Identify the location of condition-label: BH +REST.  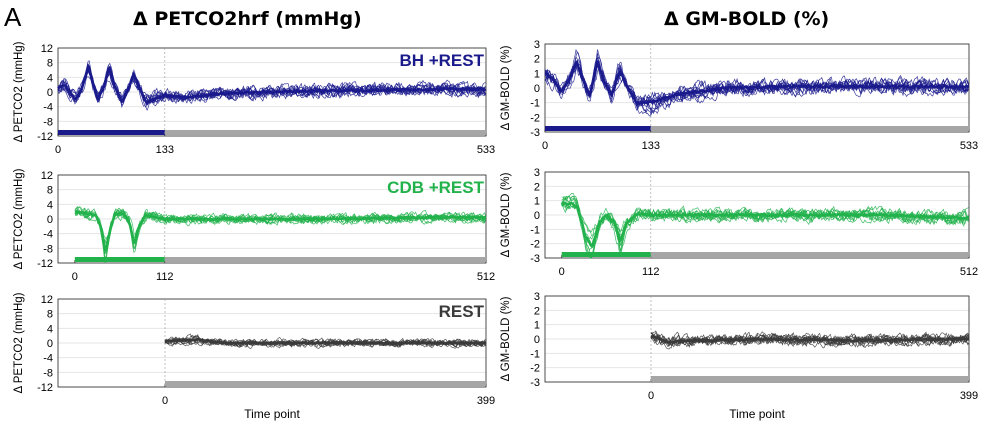
(441, 60).